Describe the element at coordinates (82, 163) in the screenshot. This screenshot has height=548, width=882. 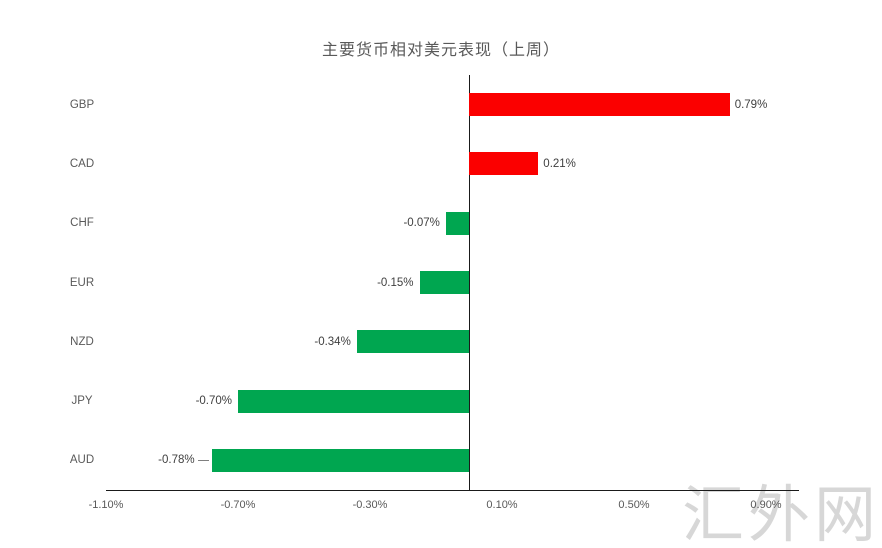
I see `category-label-cad: CAD` at that location.